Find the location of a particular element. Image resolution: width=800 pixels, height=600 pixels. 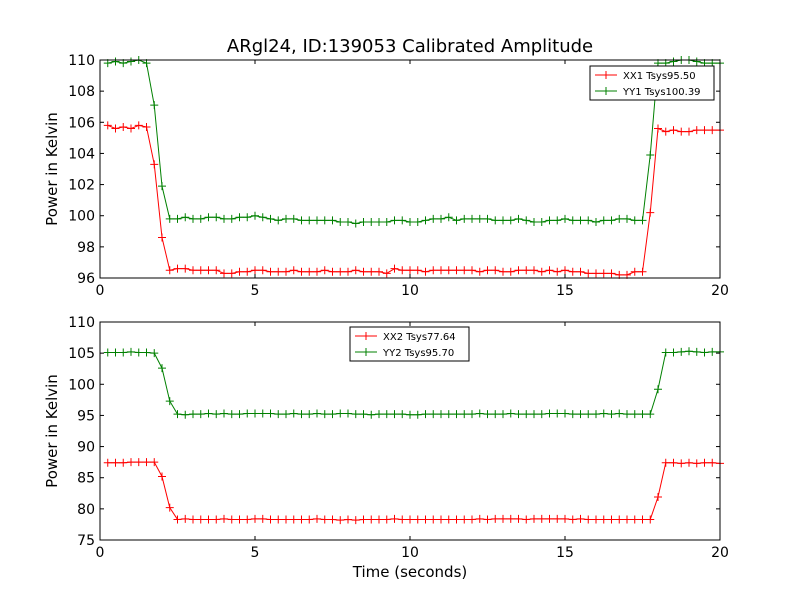

y-tick-label: 96 is located at coordinates (86, 279).